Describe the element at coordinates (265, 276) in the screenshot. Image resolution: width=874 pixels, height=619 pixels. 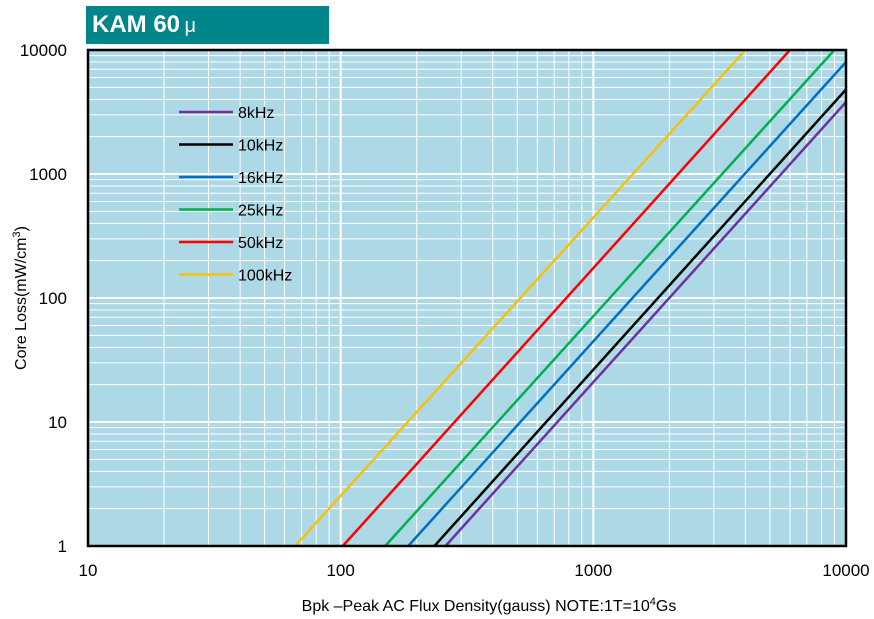
I see `legend-label: 100kHz` at that location.